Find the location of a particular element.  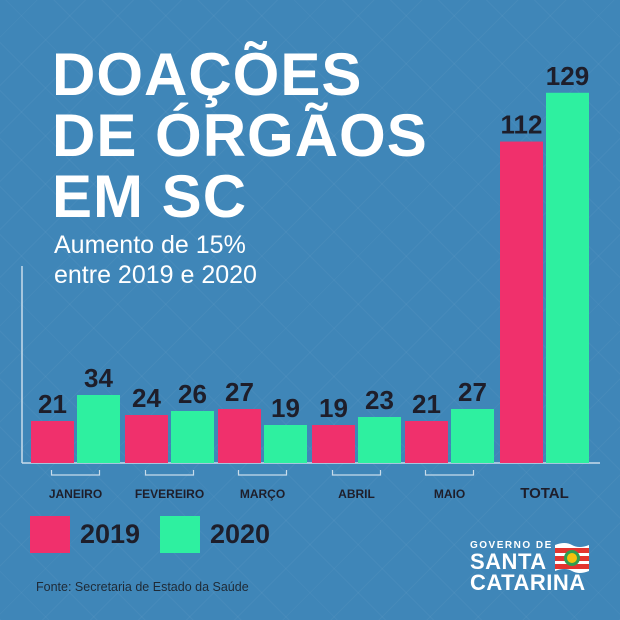

category-bracket-maio is located at coordinates (449, 473).